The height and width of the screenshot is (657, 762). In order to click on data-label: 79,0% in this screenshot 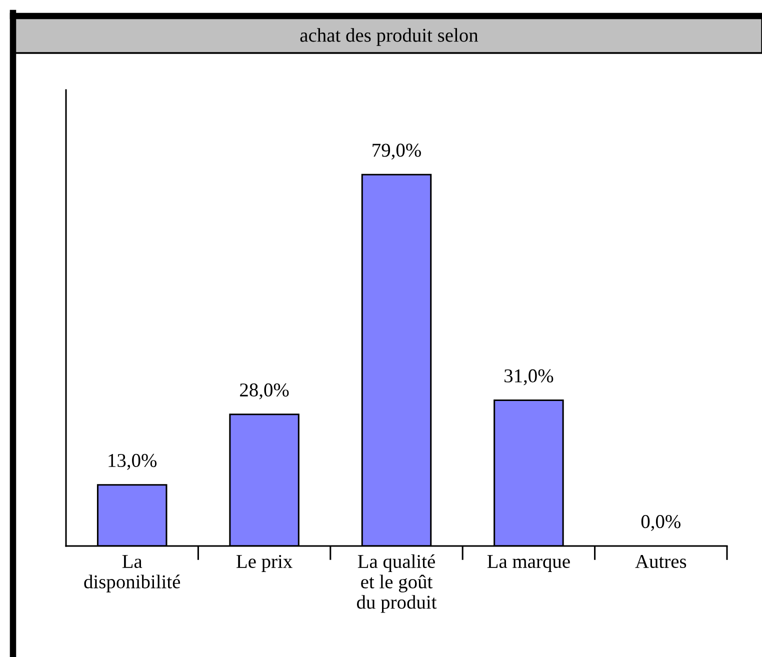, I will do `click(396, 152)`.